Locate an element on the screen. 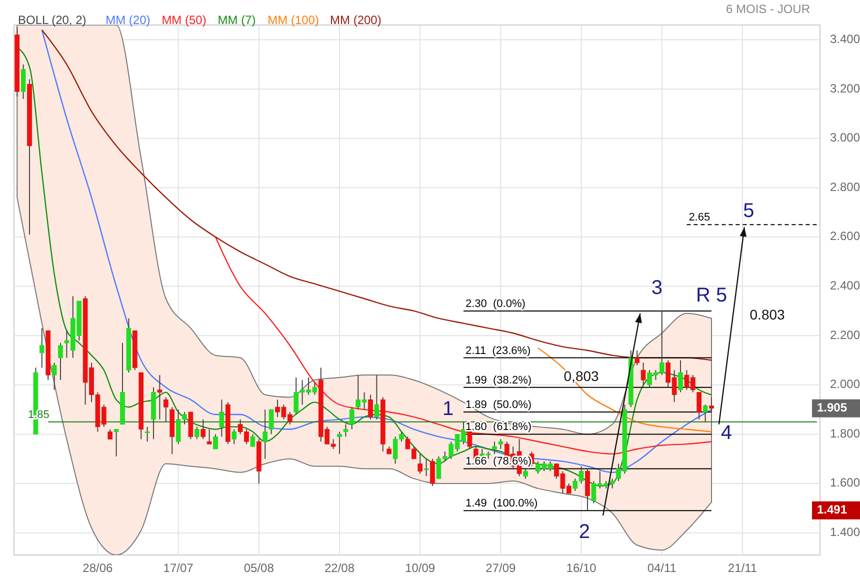 The height and width of the screenshot is (580, 860). chart-subtitle: 6 MOIS - JOUR is located at coordinates (768, 9).